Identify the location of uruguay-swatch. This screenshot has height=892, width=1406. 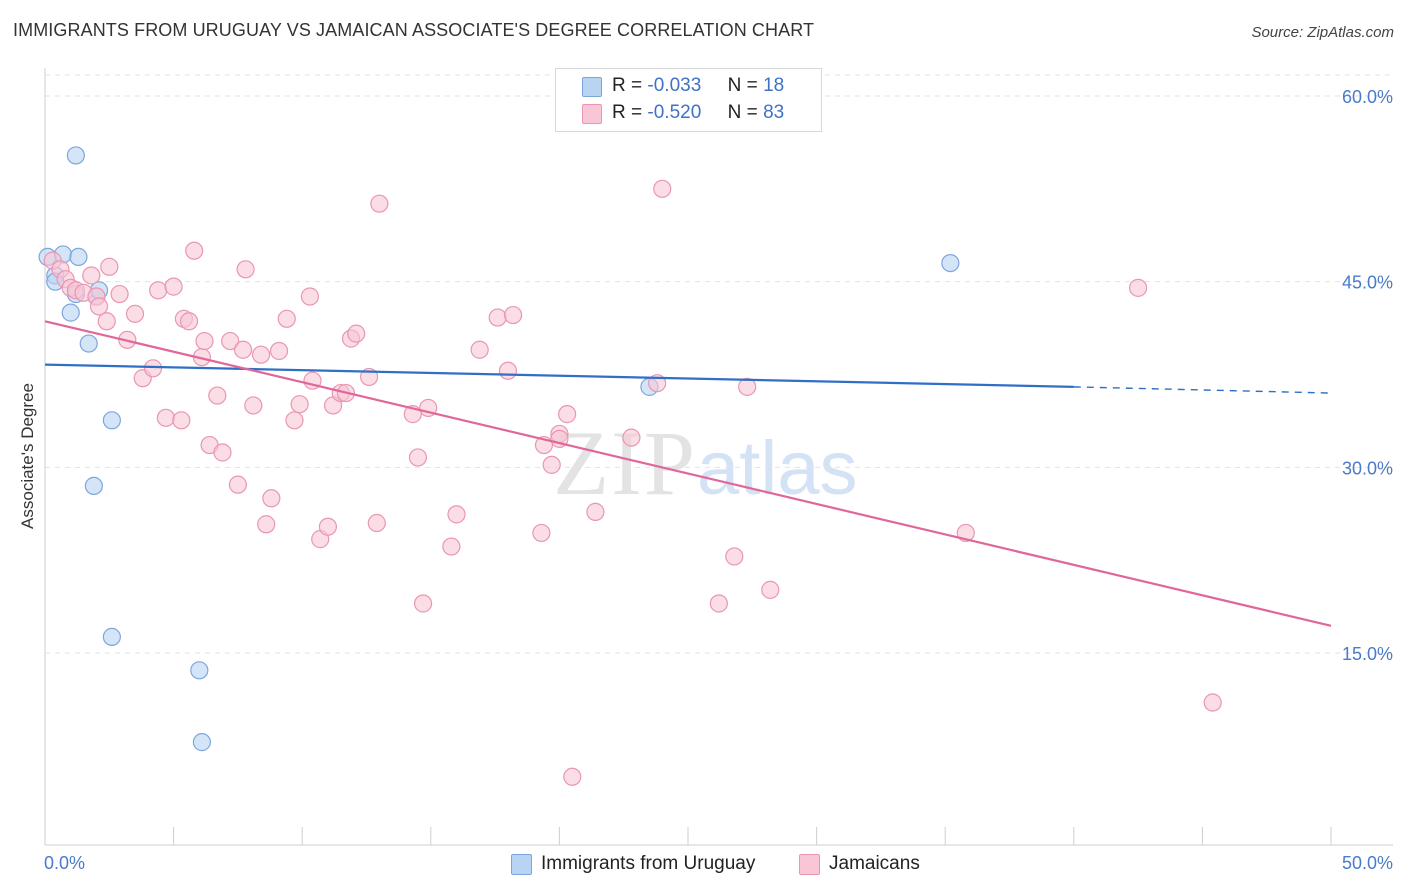
(592, 87).